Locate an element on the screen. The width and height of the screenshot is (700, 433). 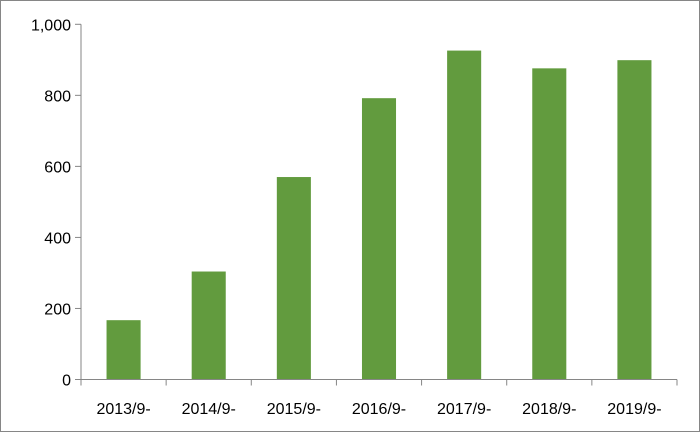
x-tick-label: 2019/9- is located at coordinates (634, 409).